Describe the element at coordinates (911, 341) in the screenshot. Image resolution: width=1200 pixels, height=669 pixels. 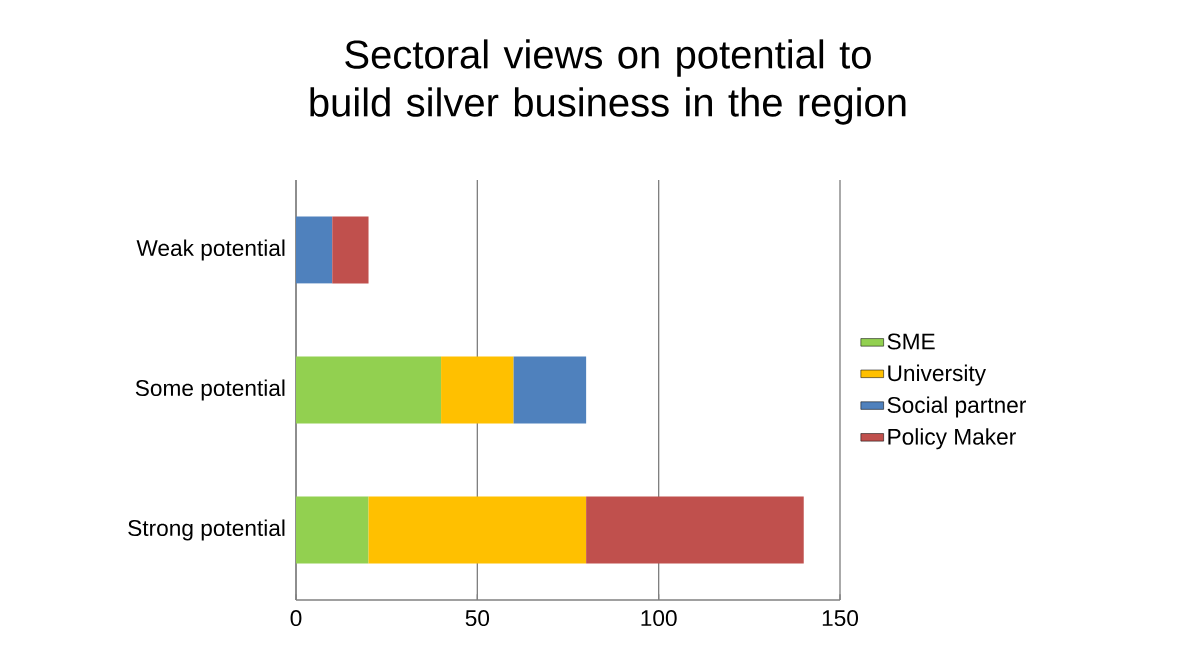
I see `legend-label: SME` at that location.